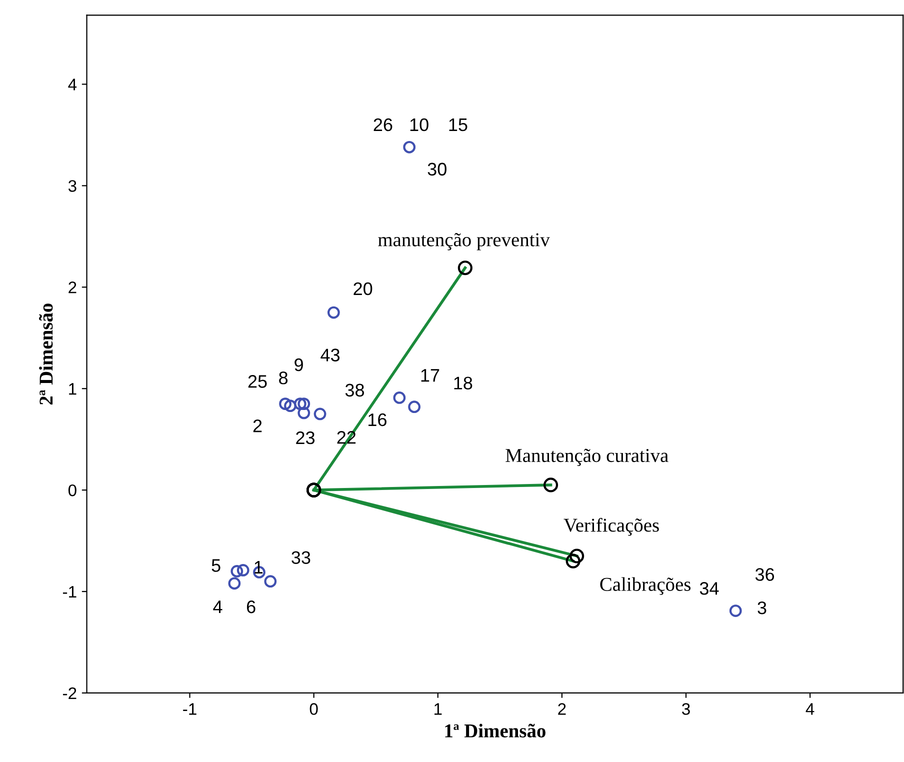  Describe the element at coordinates (298, 365) in the screenshot. I see `annotation: 9` at that location.